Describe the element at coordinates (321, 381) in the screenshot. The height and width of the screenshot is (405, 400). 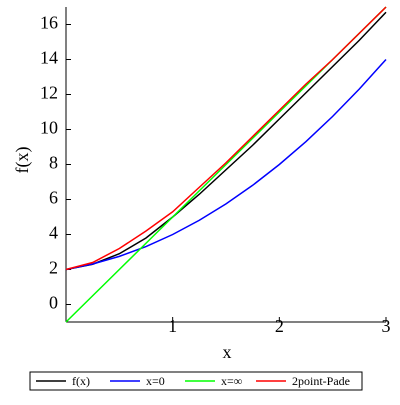
I see `legend-label: 2point-Pade` at that location.